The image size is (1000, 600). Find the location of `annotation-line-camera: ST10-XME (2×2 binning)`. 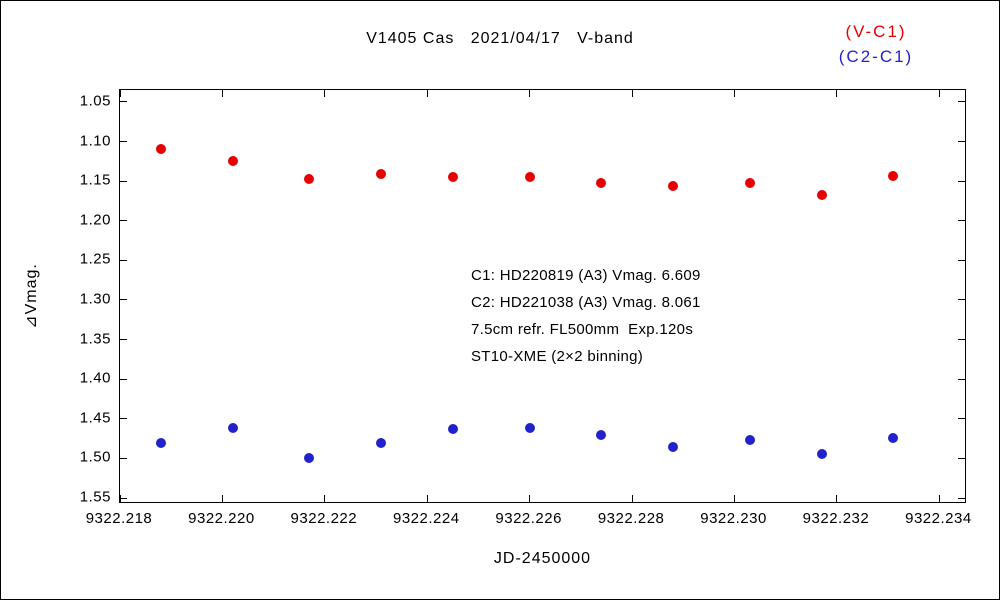

annotation-line-camera: ST10-XME (2×2 binning) is located at coordinates (557, 356).